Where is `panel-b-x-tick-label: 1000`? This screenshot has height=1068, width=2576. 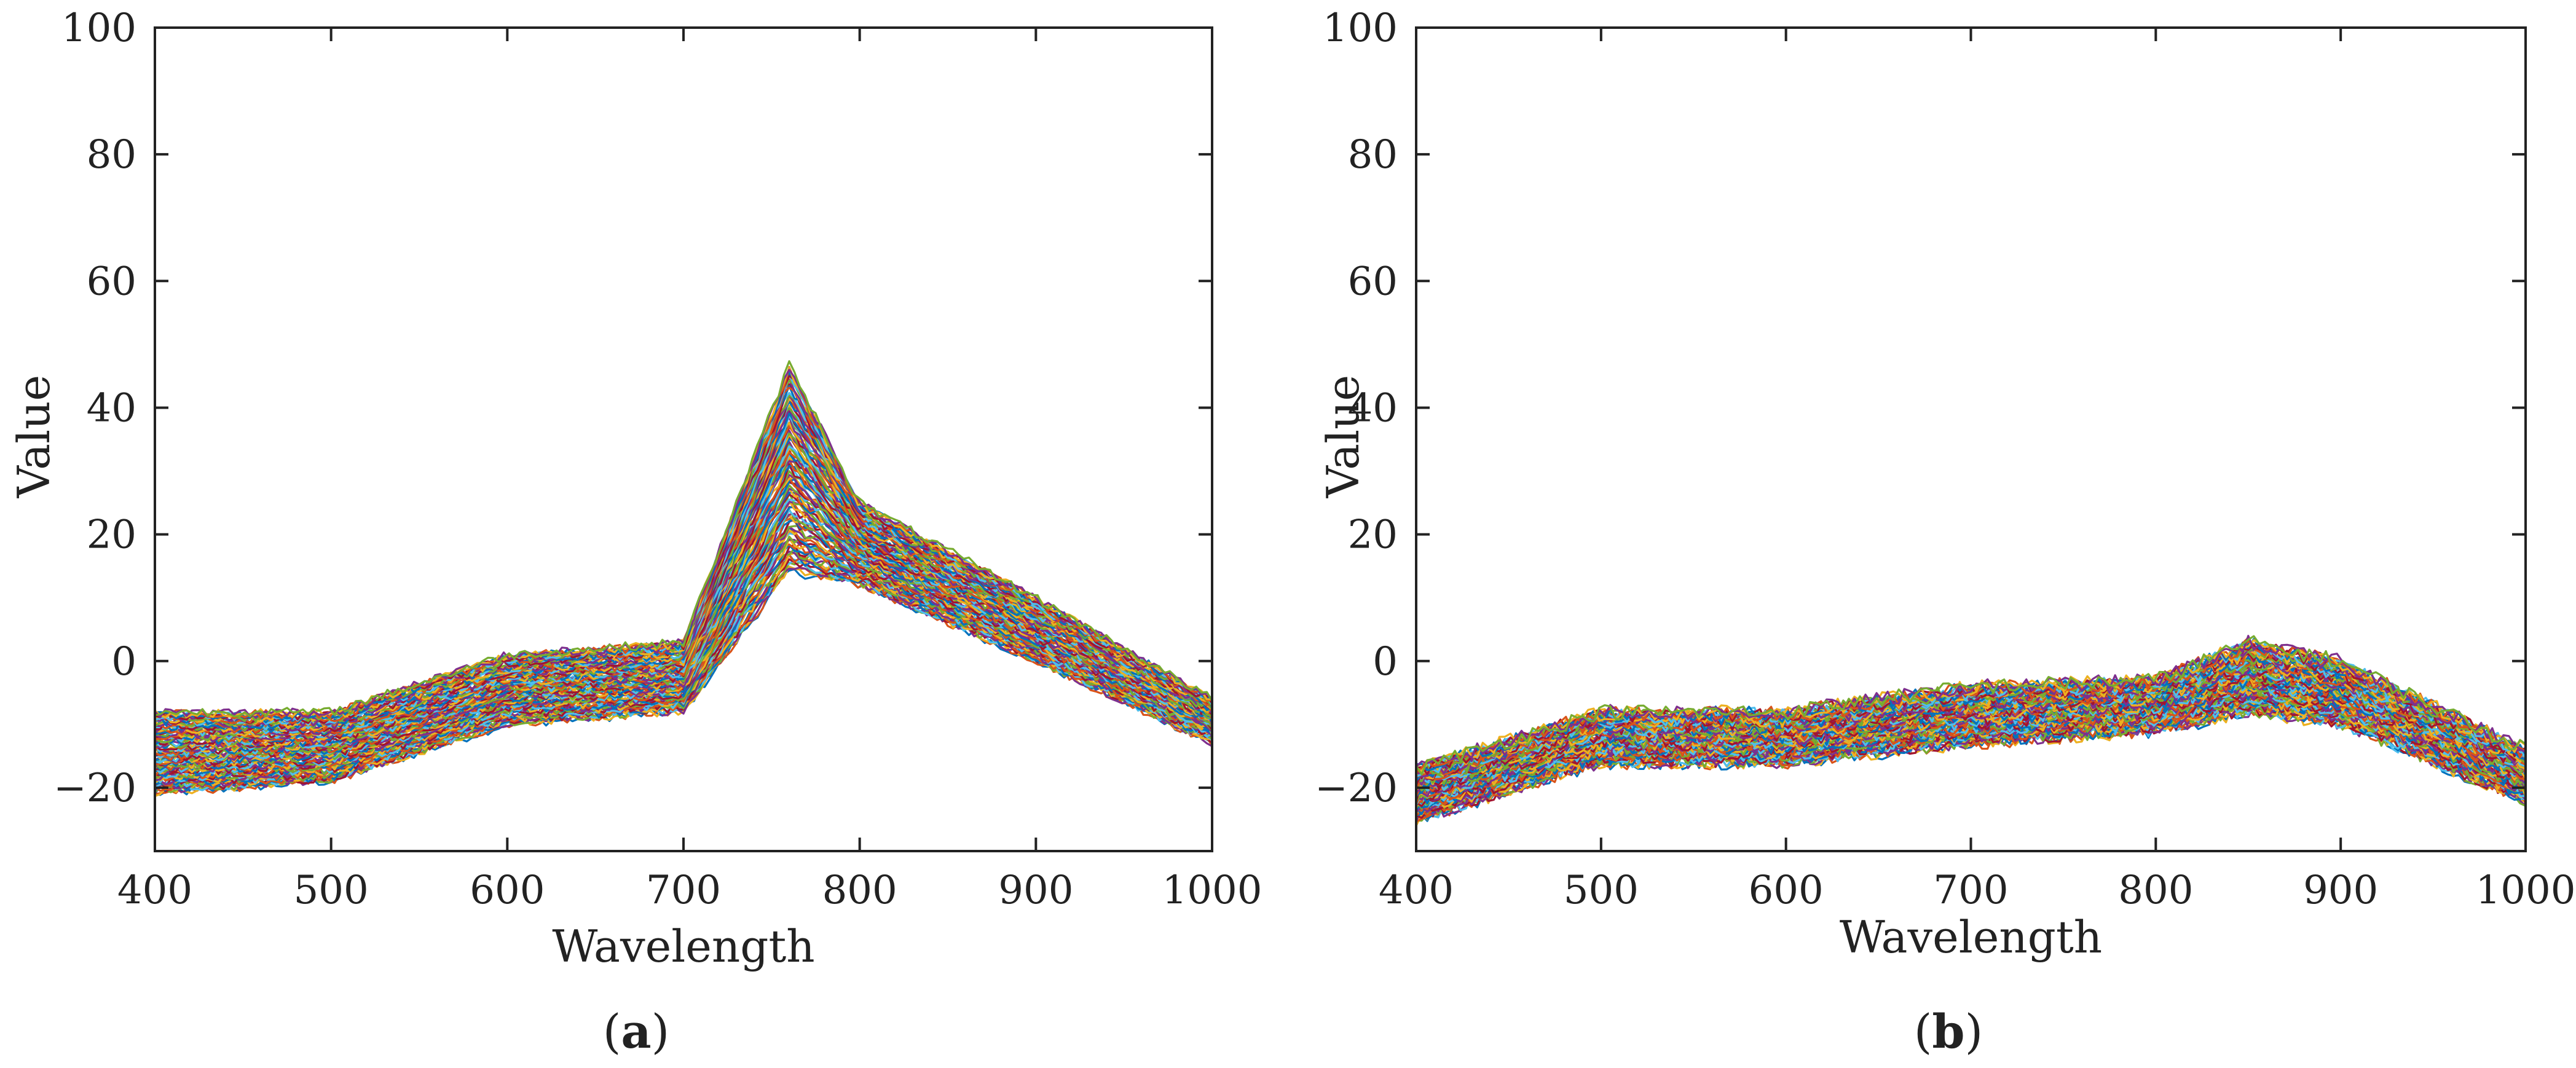
panel-b-x-tick-label: 1000 is located at coordinates (2526, 891).